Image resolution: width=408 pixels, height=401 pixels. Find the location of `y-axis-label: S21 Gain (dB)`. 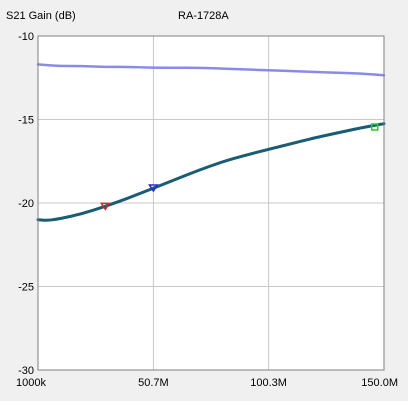

y-axis-label: S21 Gain (dB) is located at coordinates (41, 16).